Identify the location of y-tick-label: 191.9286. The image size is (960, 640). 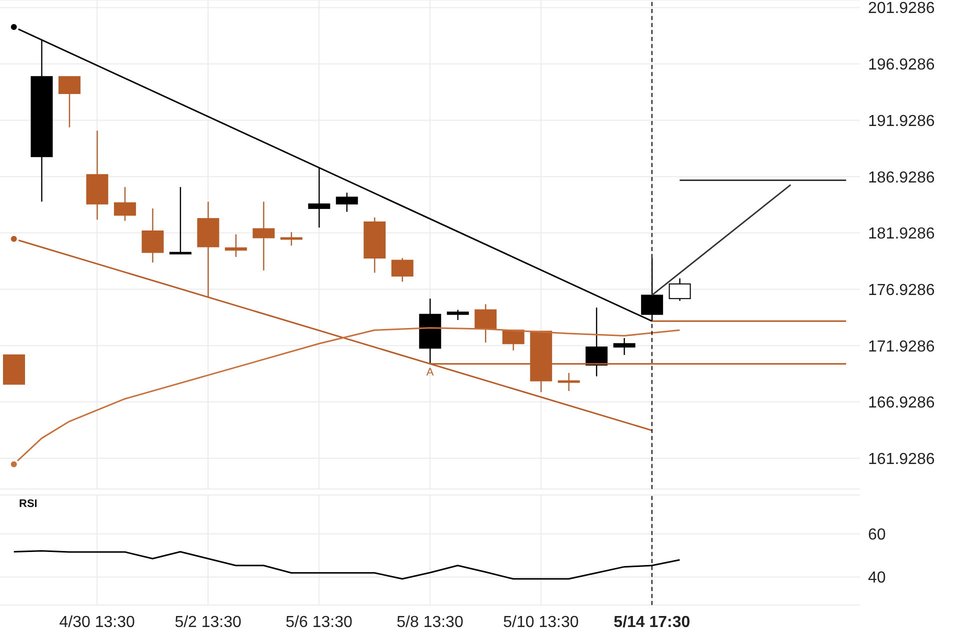
(901, 121).